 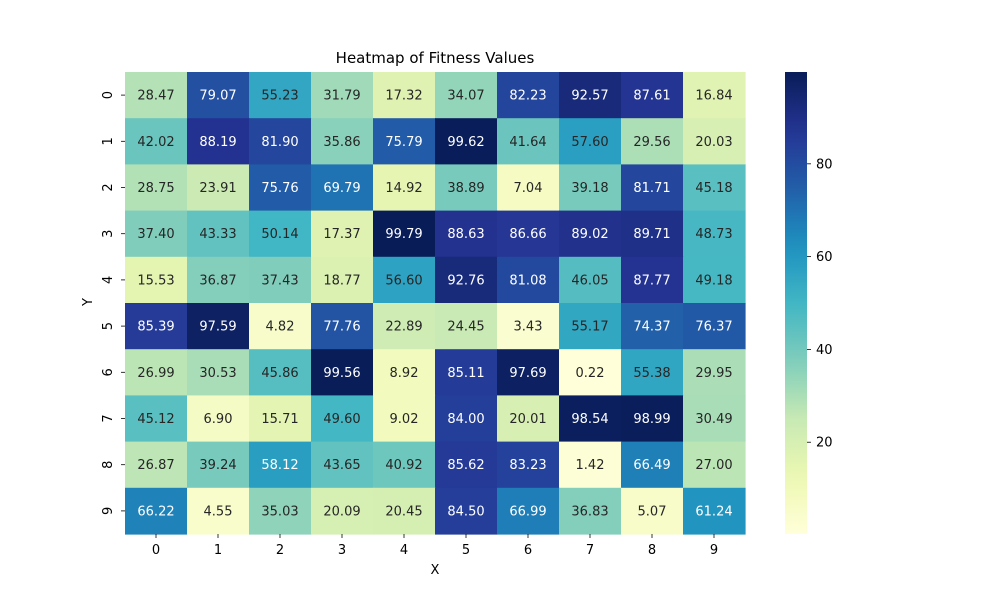 I want to click on cell-value-label-1-4: 75.79, so click(x=403, y=142).